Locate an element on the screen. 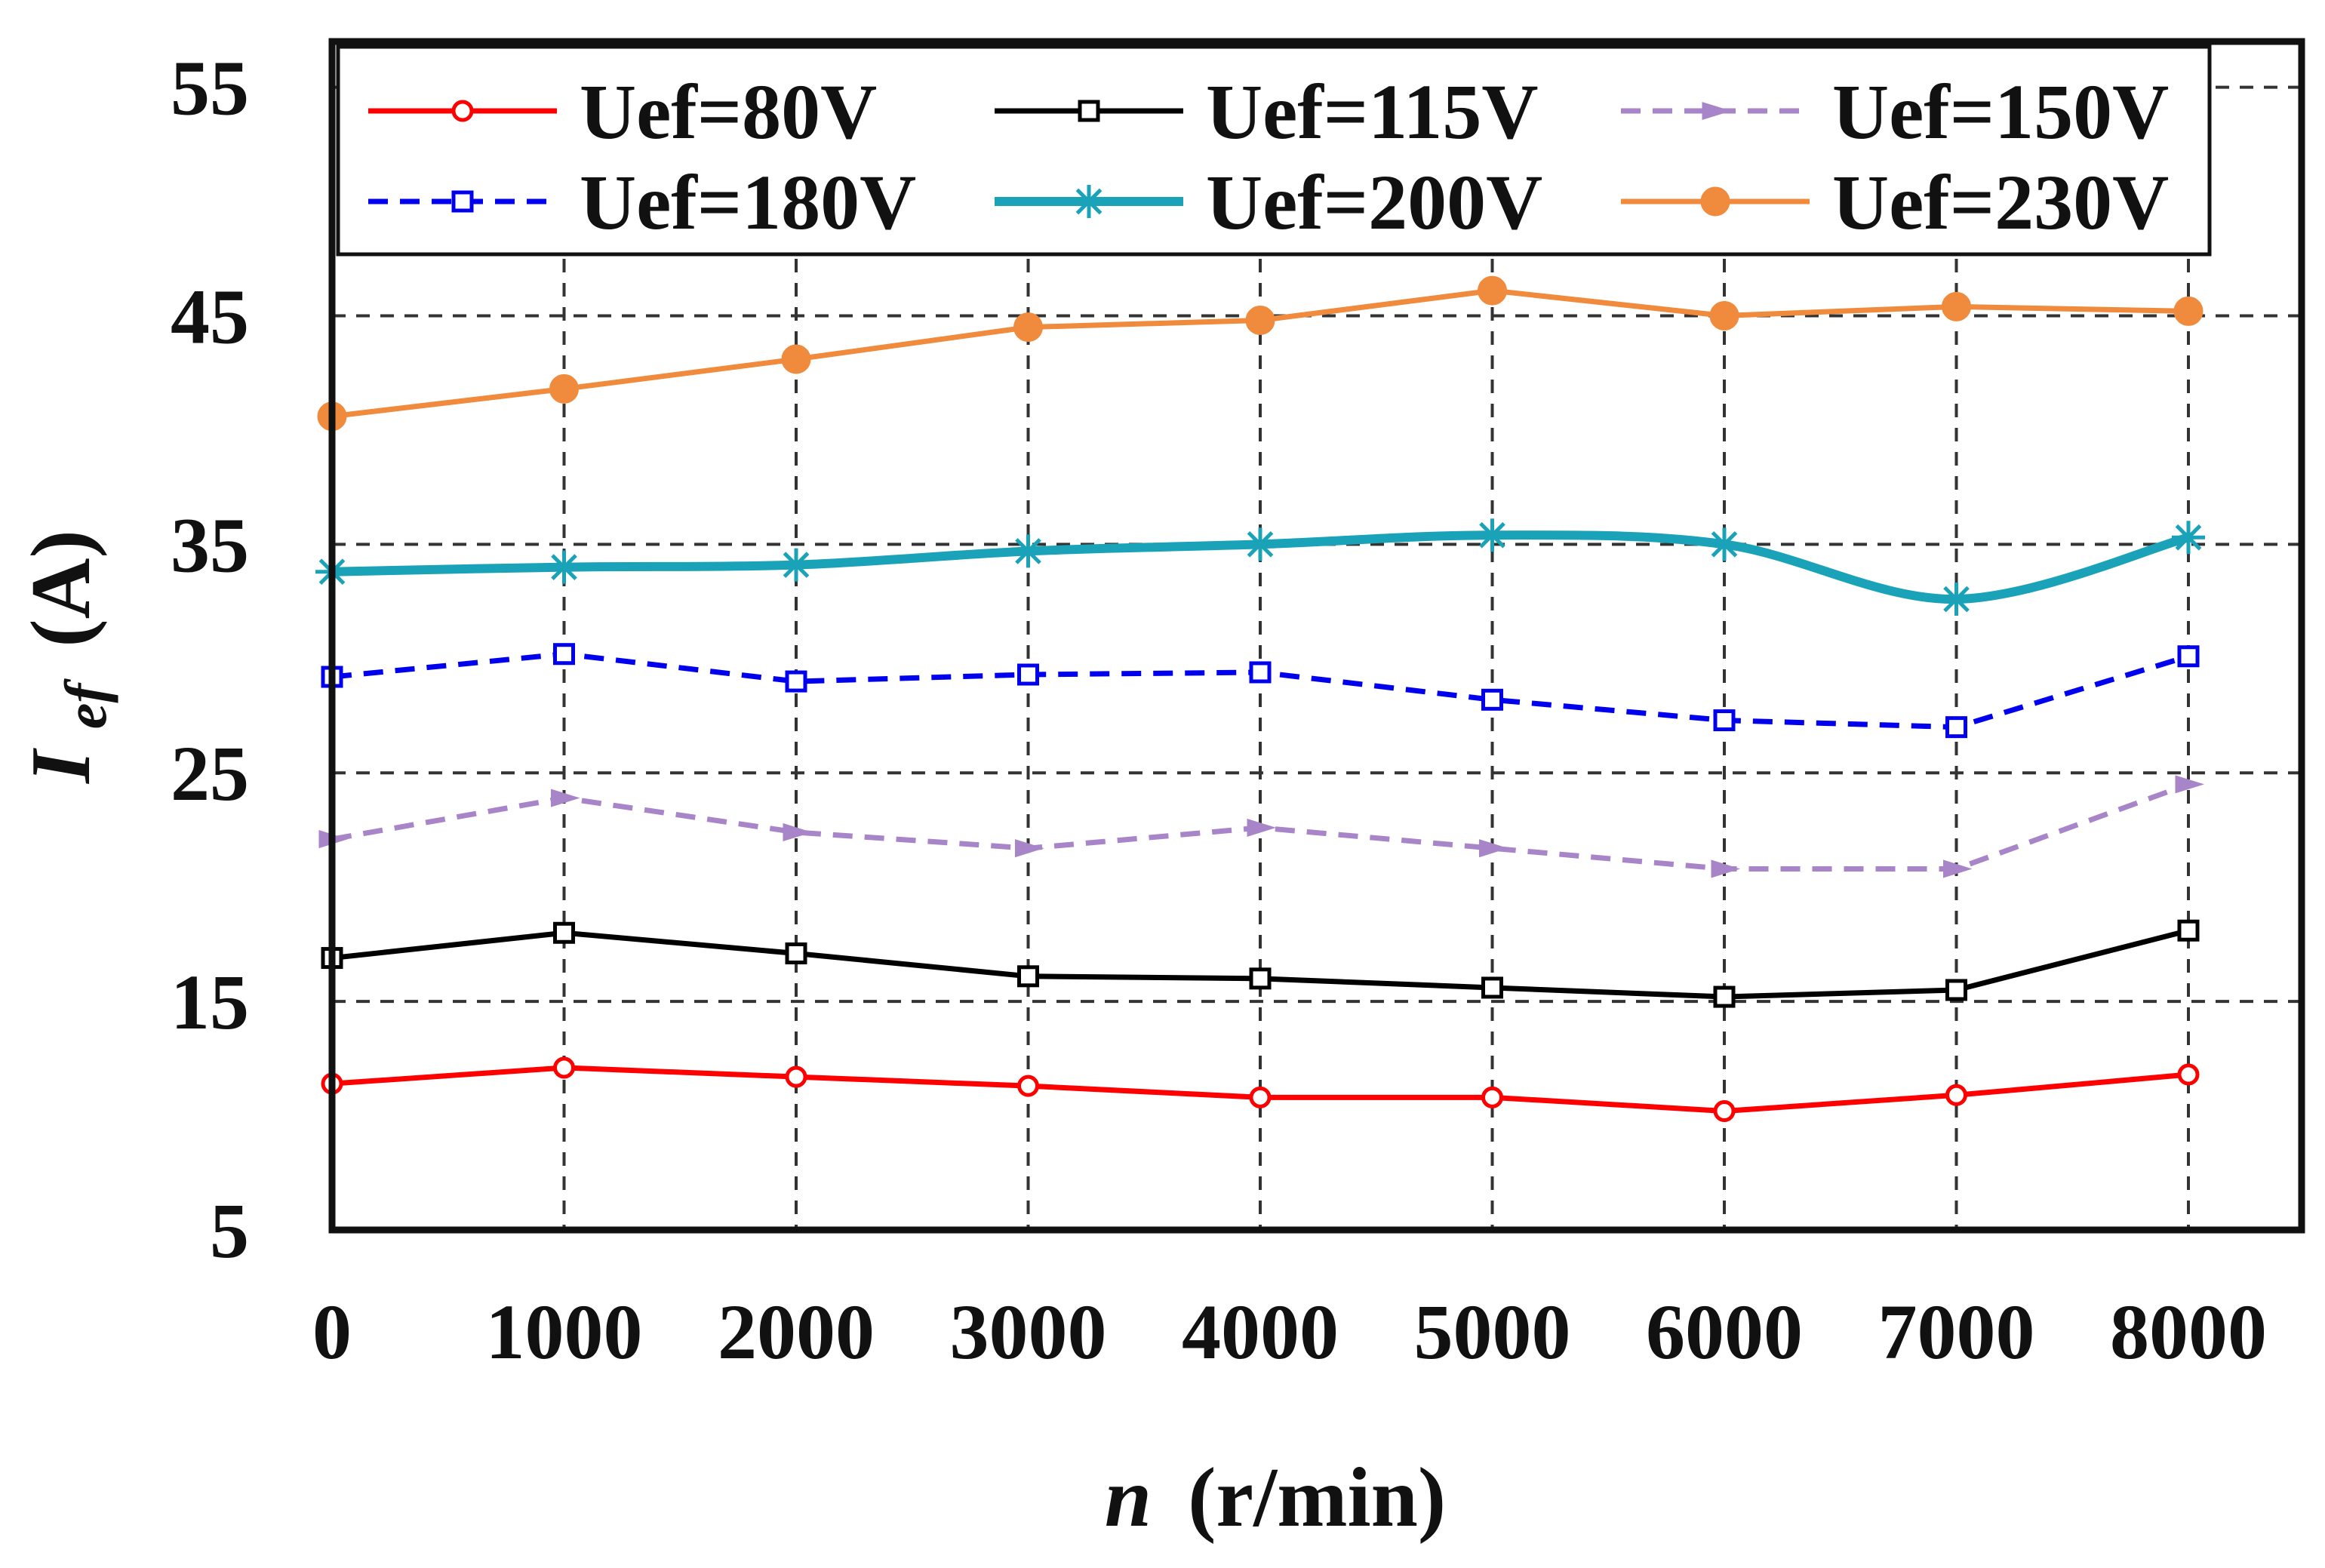  x-tick-label: 5000 is located at coordinates (1492, 1332).